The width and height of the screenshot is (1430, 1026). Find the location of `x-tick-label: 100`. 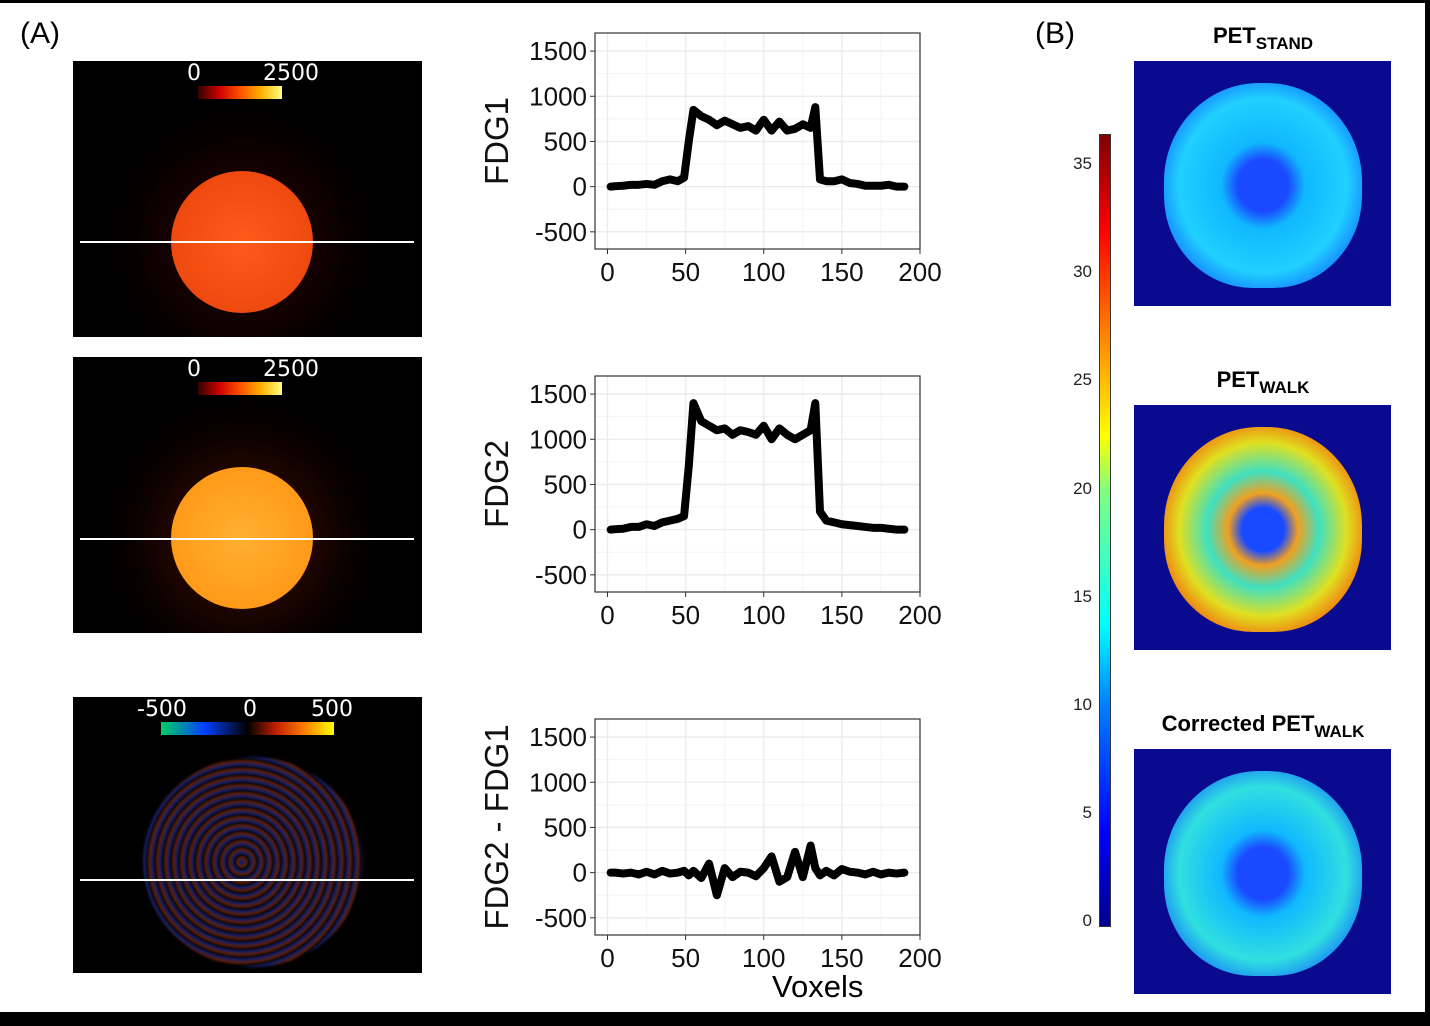

x-tick-label: 100 is located at coordinates (763, 272).